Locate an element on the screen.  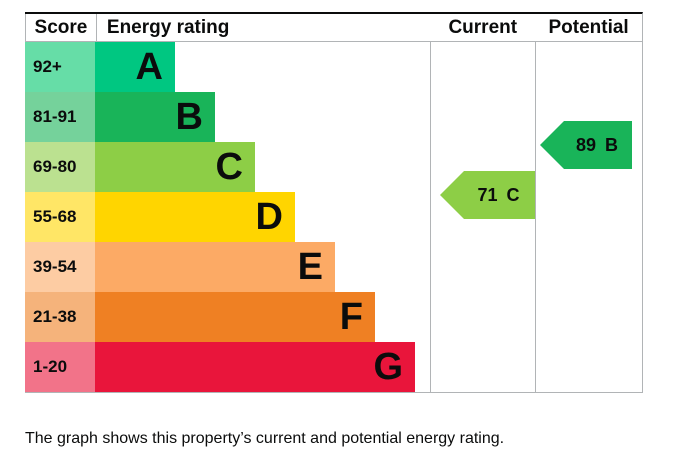
score-cell: 39-54 is located at coordinates (60, 267).